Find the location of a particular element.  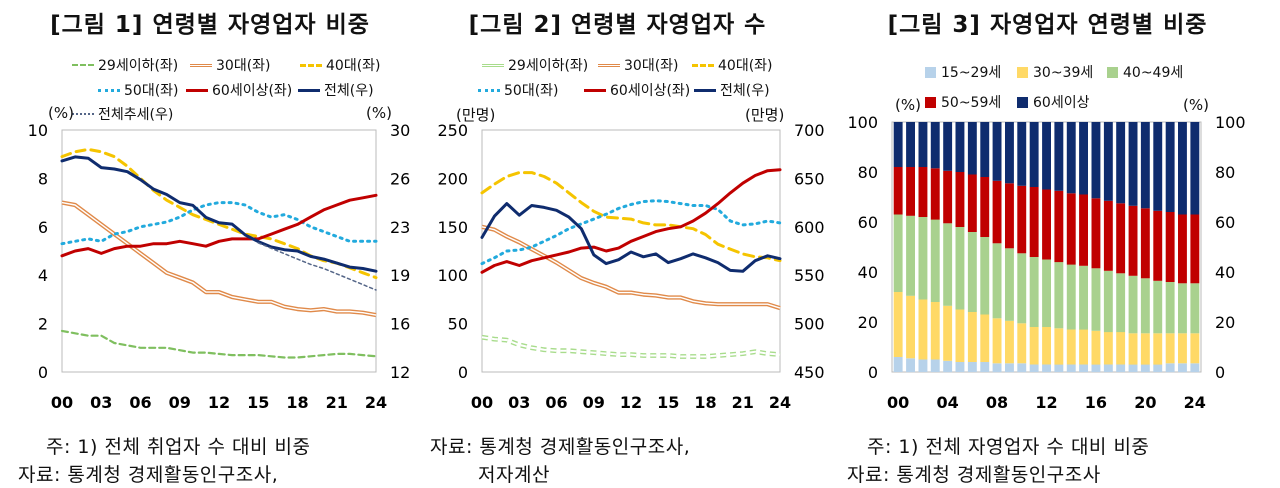

fig2-xtick: 06 is located at coordinates (556, 402).